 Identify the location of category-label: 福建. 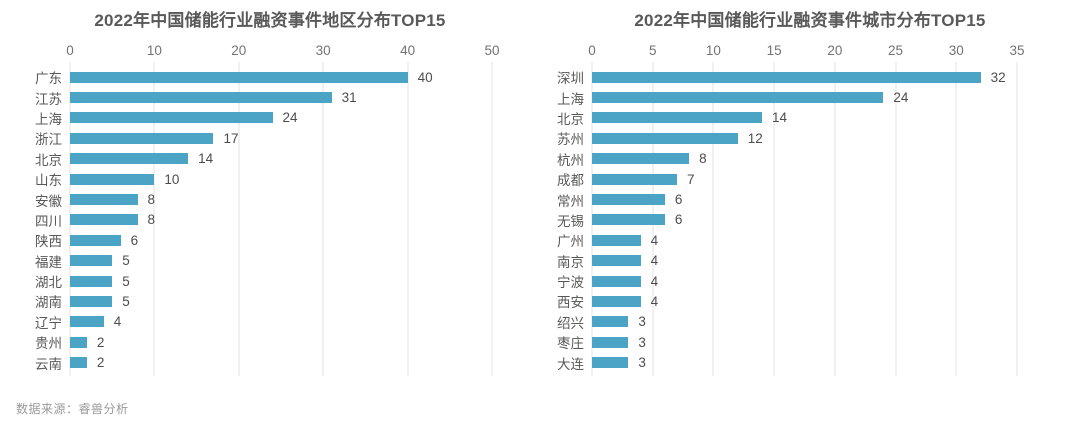
(48, 262).